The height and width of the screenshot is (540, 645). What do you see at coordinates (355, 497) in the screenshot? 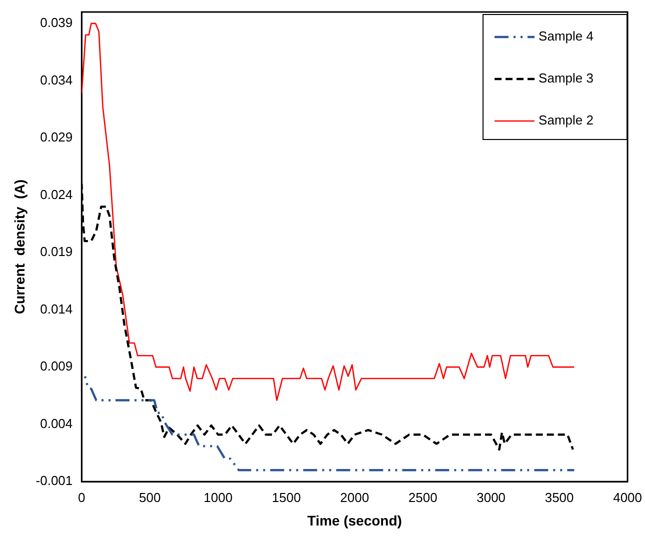
I see `x-tick-label: 2000` at bounding box center [355, 497].